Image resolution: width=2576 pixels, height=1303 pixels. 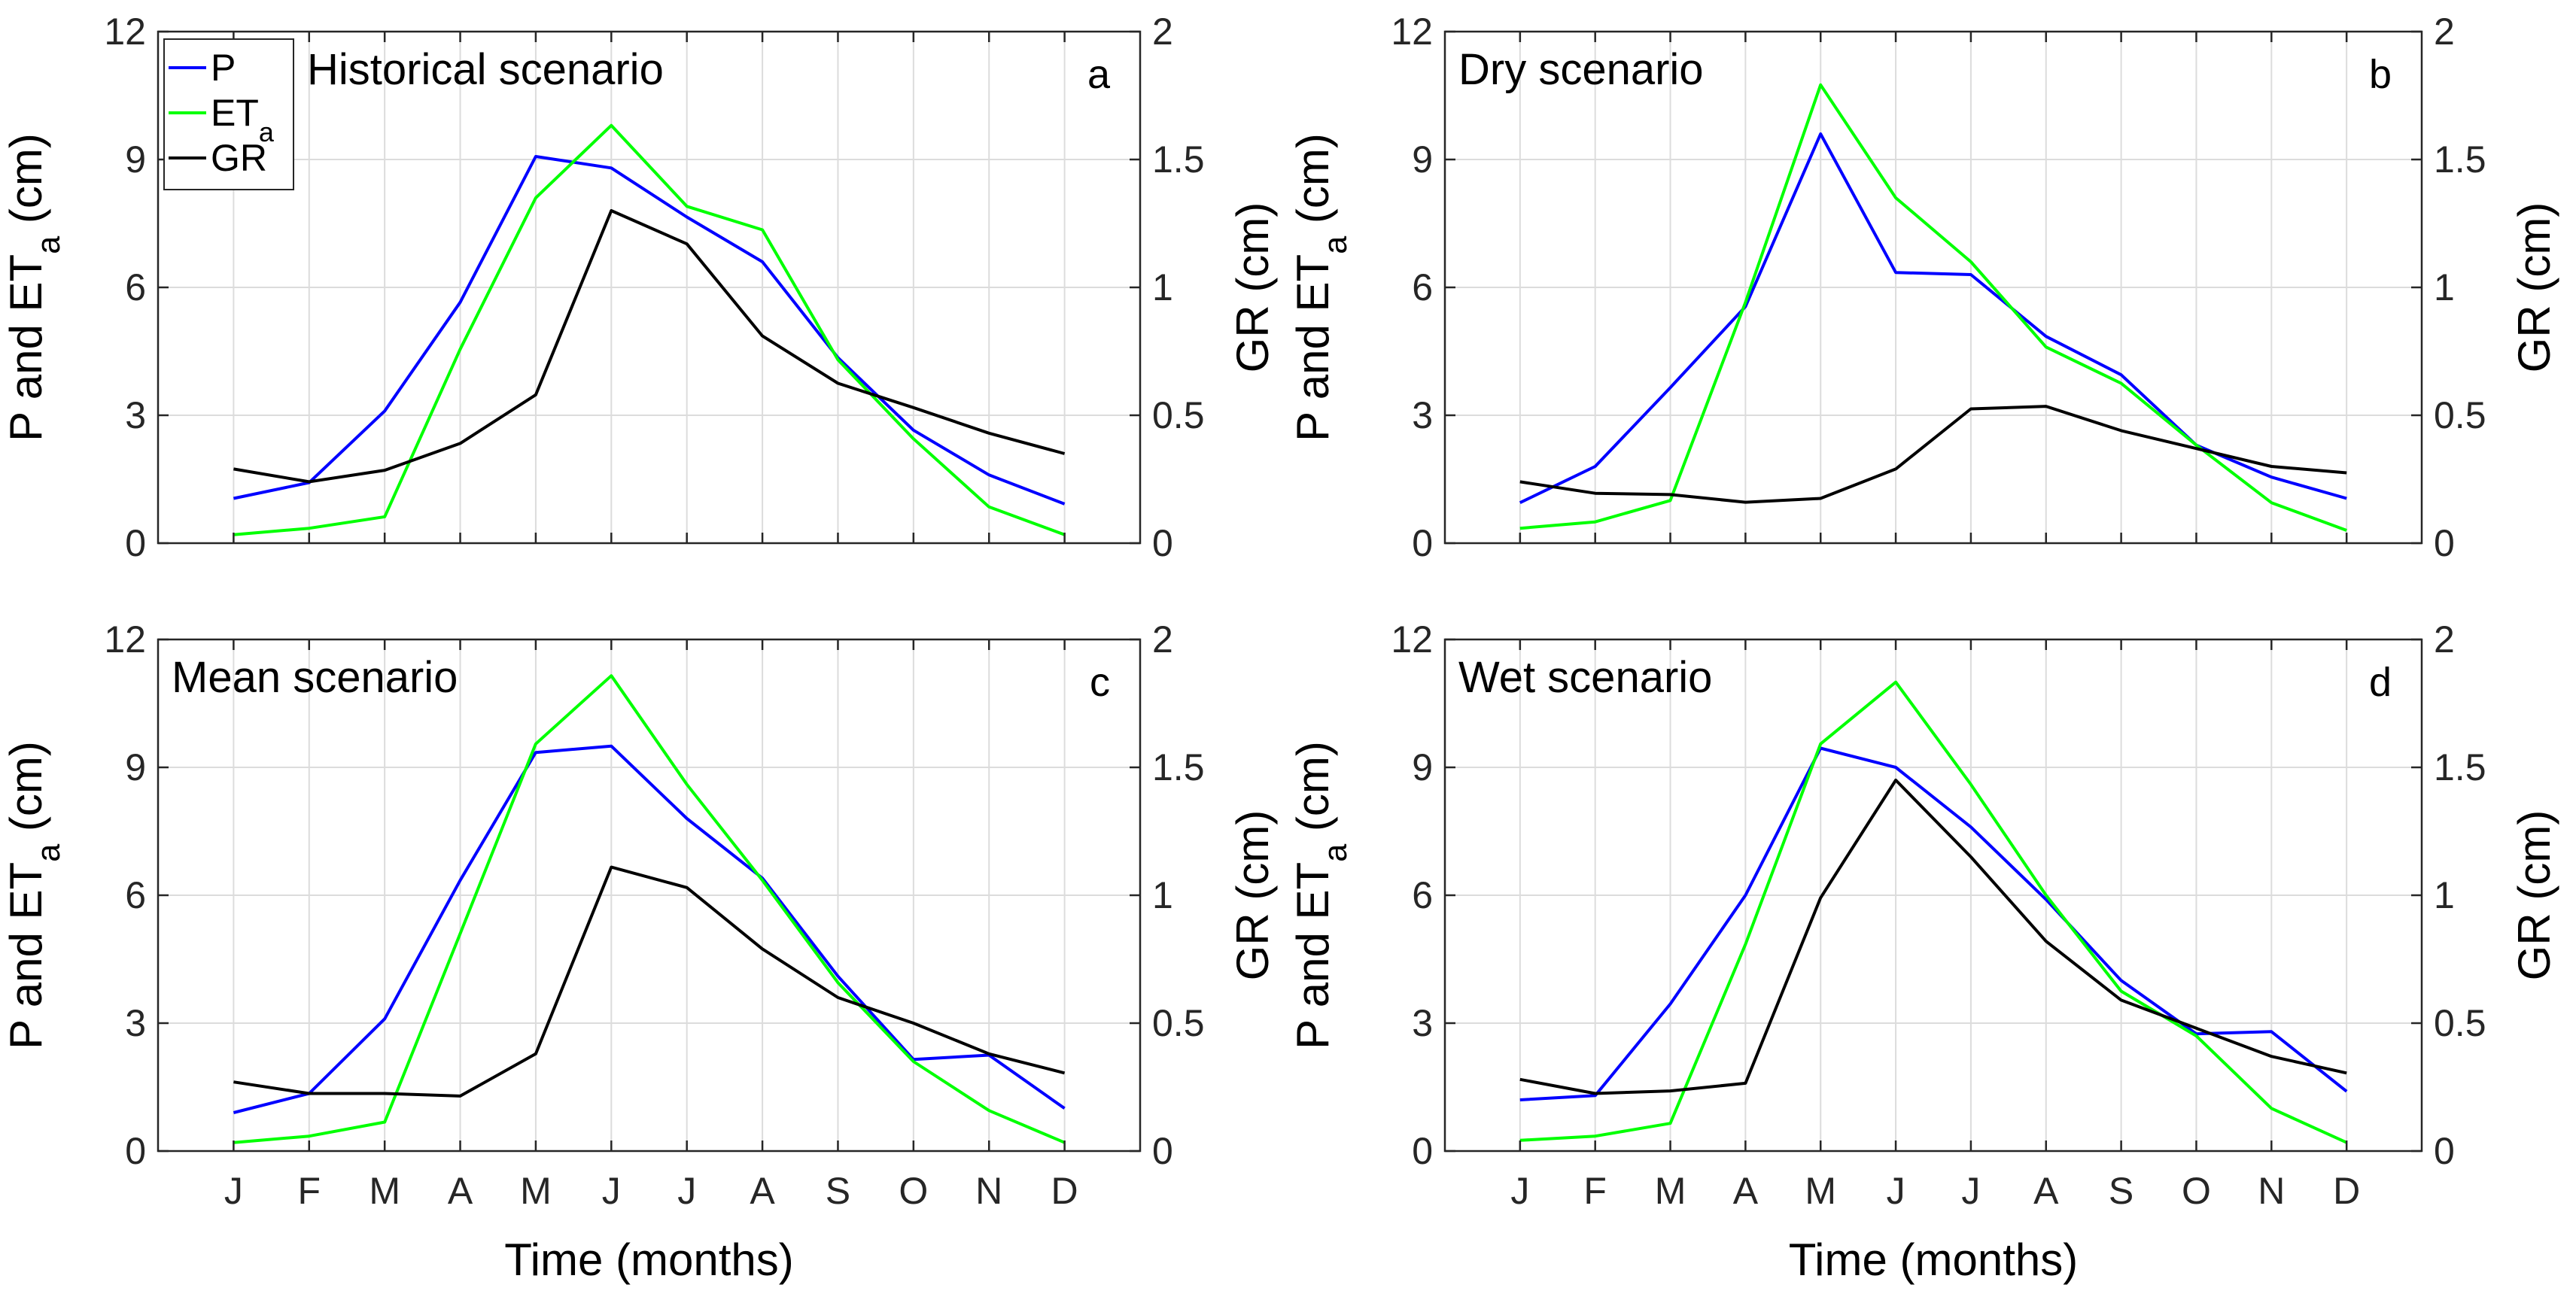 I want to click on panel-title: Wet scenario, so click(x=1585, y=677).